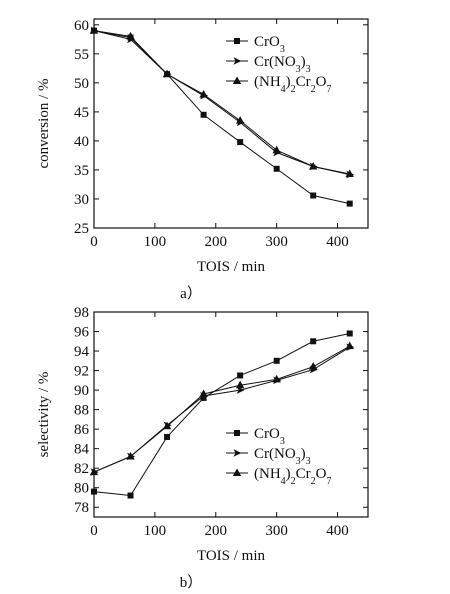 The image size is (450, 594). I want to click on y-tick-label: 96, so click(82, 333).